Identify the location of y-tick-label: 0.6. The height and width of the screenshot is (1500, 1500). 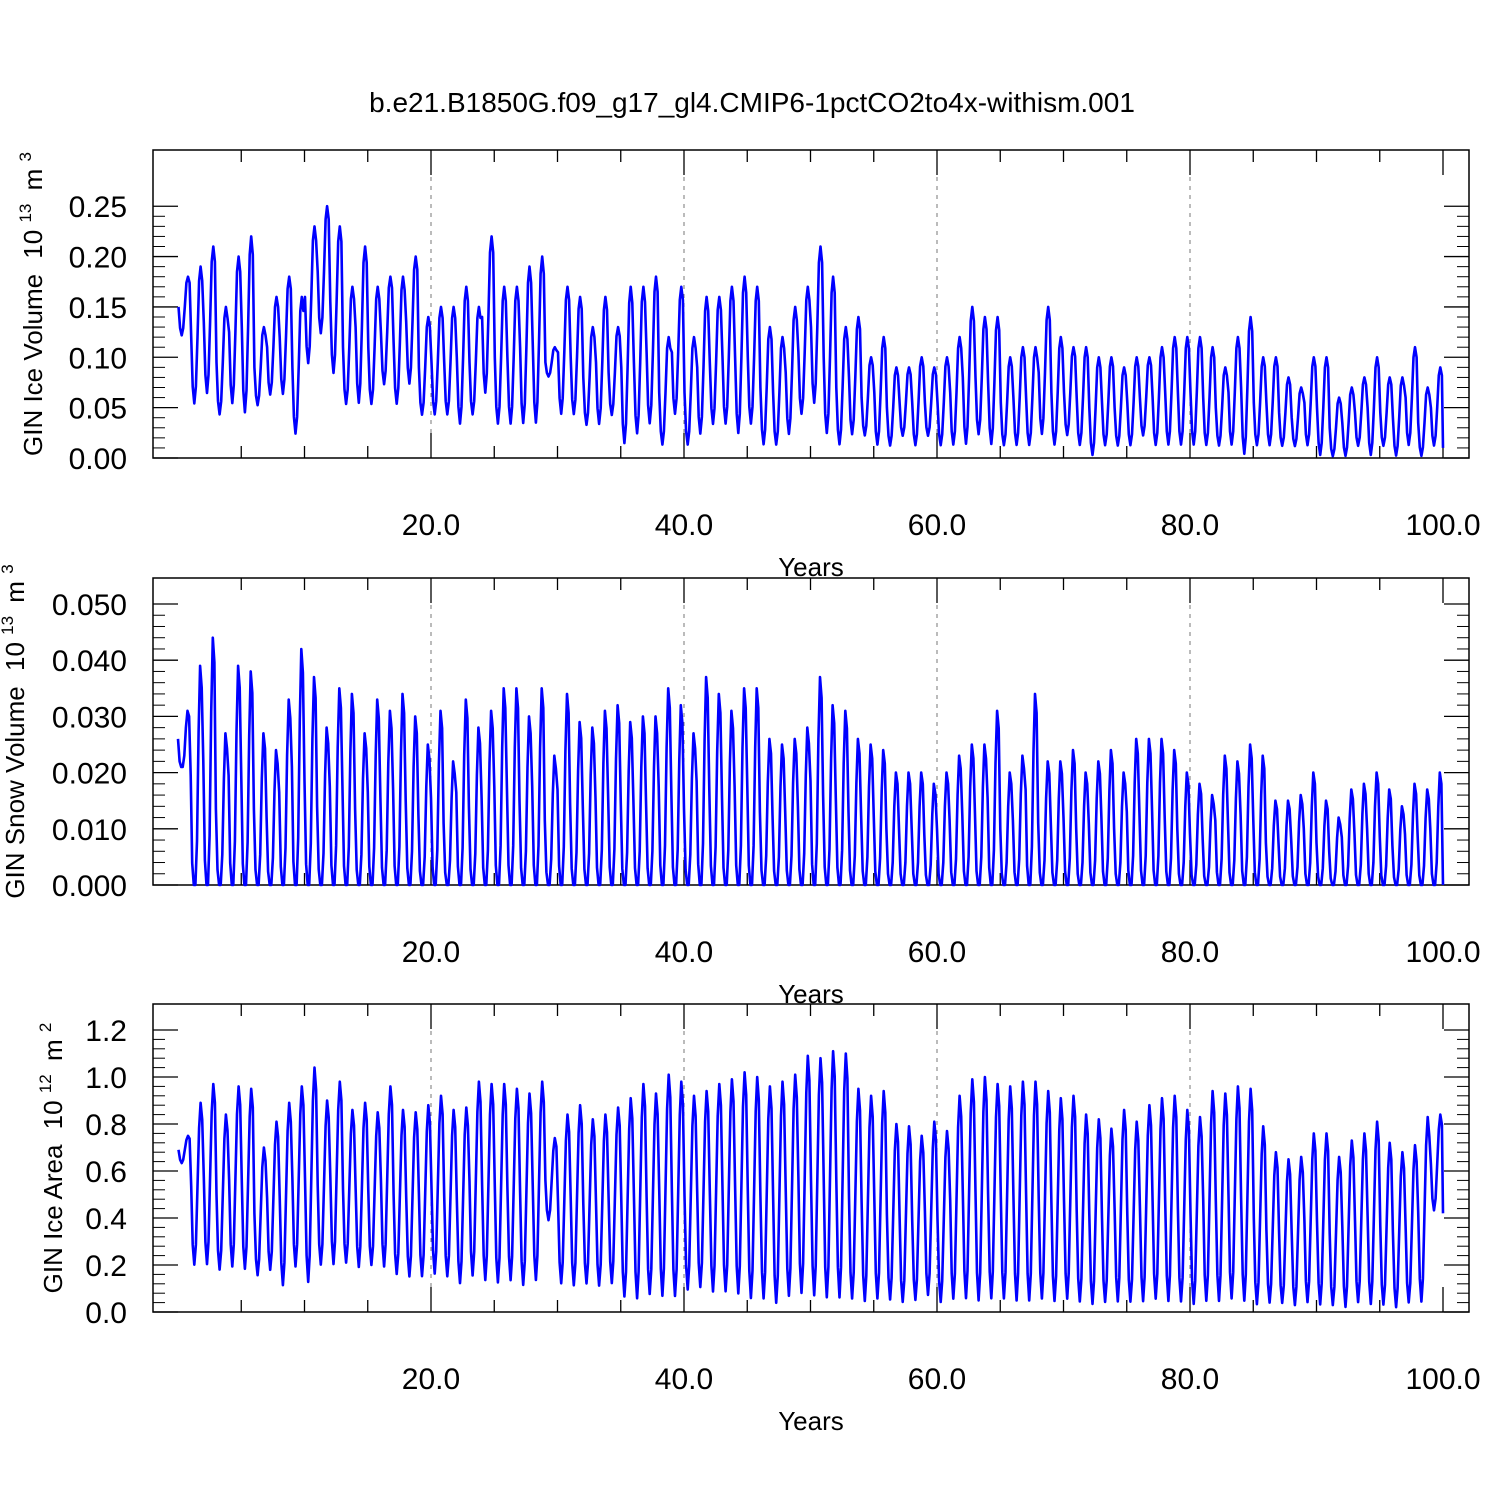
(106, 1172).